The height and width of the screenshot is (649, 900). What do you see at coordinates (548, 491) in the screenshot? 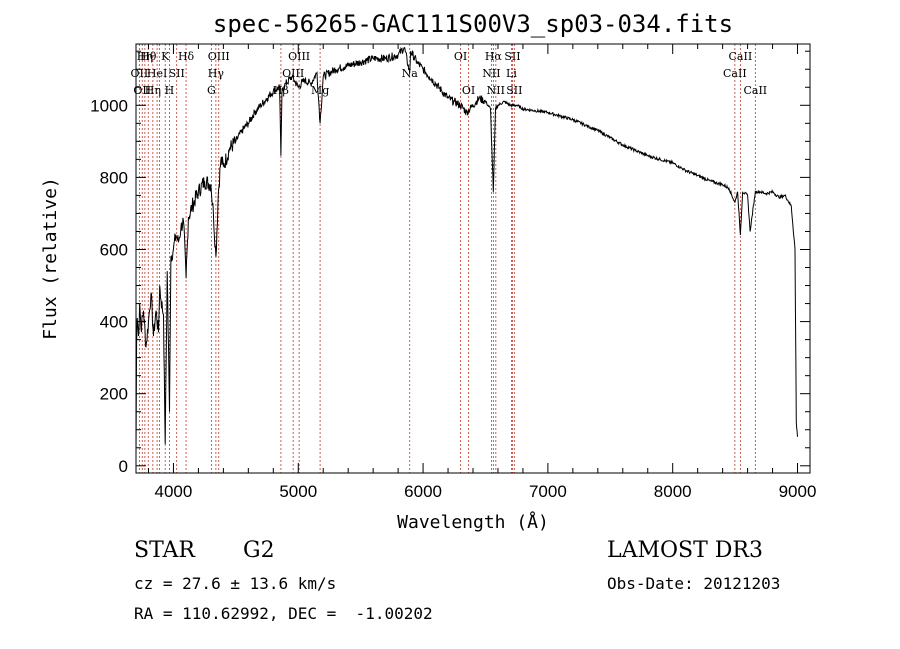
I see `x-tick-label: 7000` at bounding box center [548, 491].